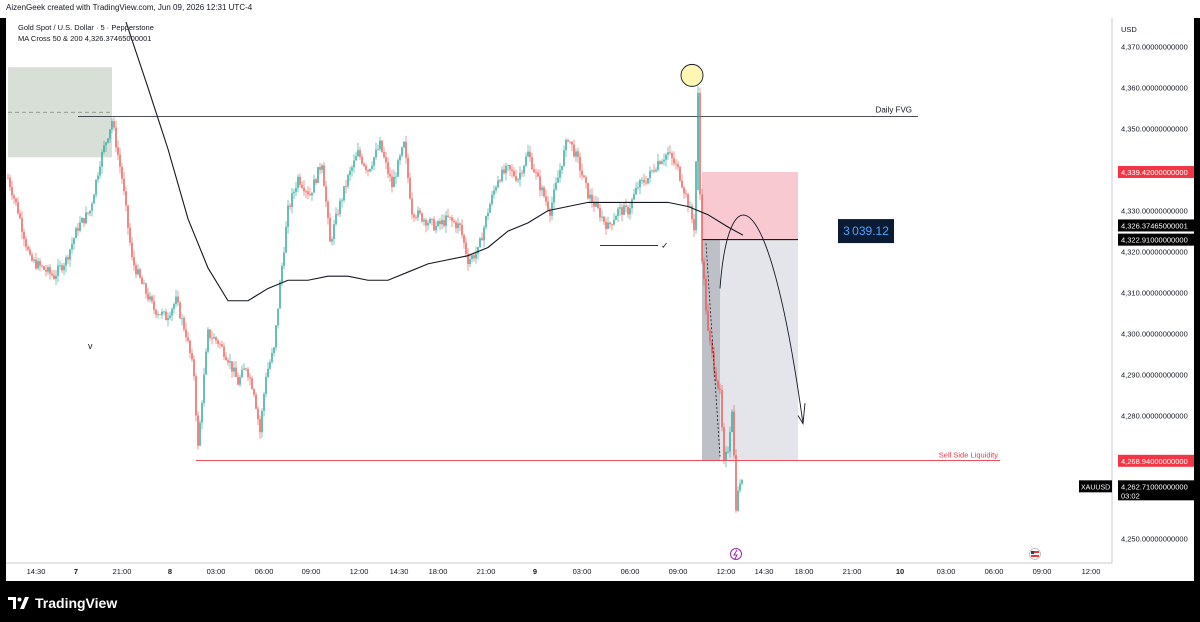 Image resolution: width=1200 pixels, height=622 pixels. What do you see at coordinates (764, 571) in the screenshot?
I see `time-tick-label: 14:30` at bounding box center [764, 571].